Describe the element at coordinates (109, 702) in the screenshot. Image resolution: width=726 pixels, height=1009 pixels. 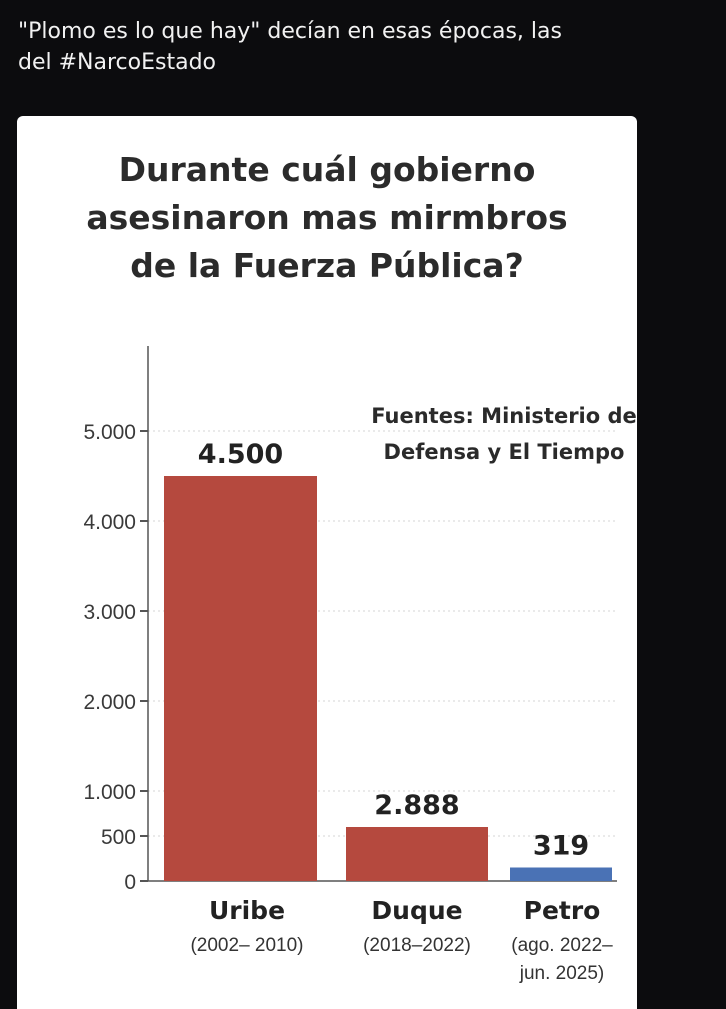
I see `y-tick-label: 2.000` at that location.